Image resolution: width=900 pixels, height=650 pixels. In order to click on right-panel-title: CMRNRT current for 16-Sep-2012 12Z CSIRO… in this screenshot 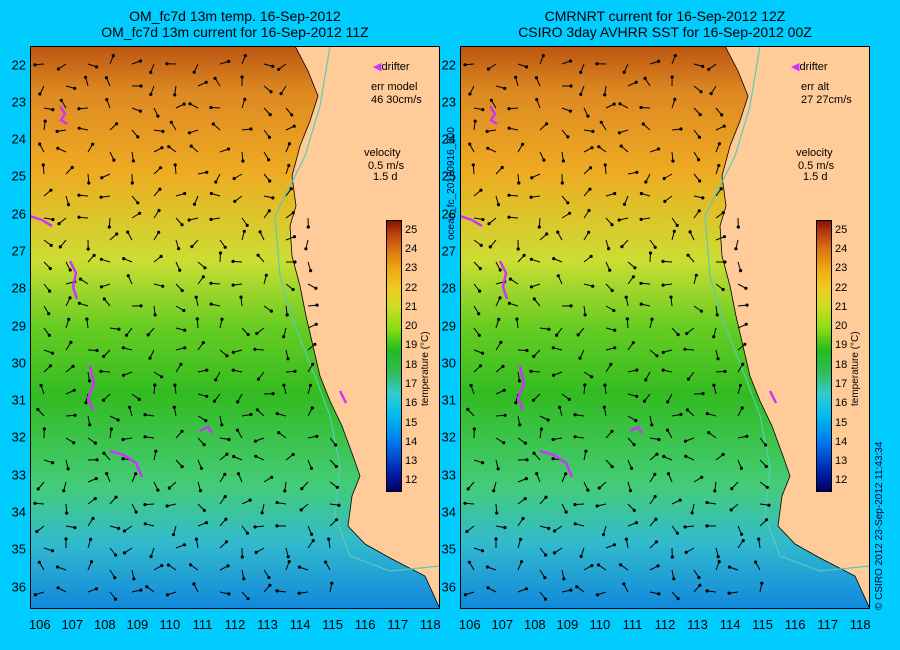, I will do `click(665, 24)`.